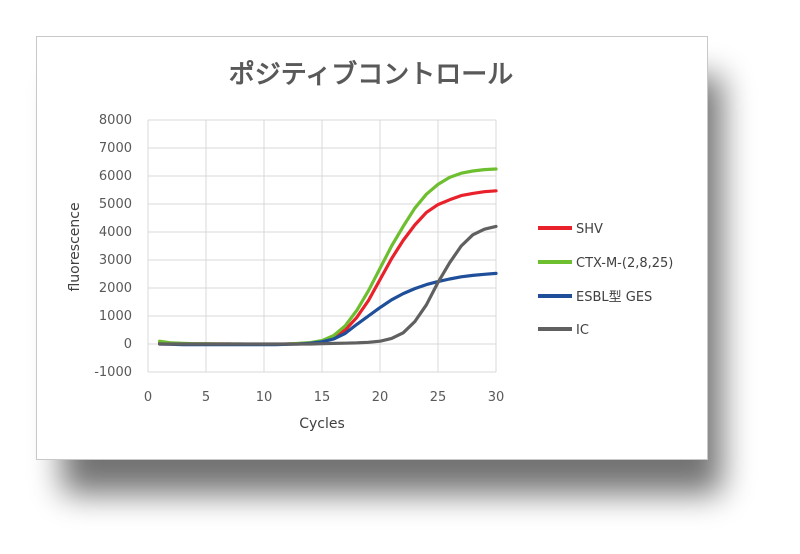 This screenshot has height=554, width=800. I want to click on x-tick-label: 5, so click(206, 397).